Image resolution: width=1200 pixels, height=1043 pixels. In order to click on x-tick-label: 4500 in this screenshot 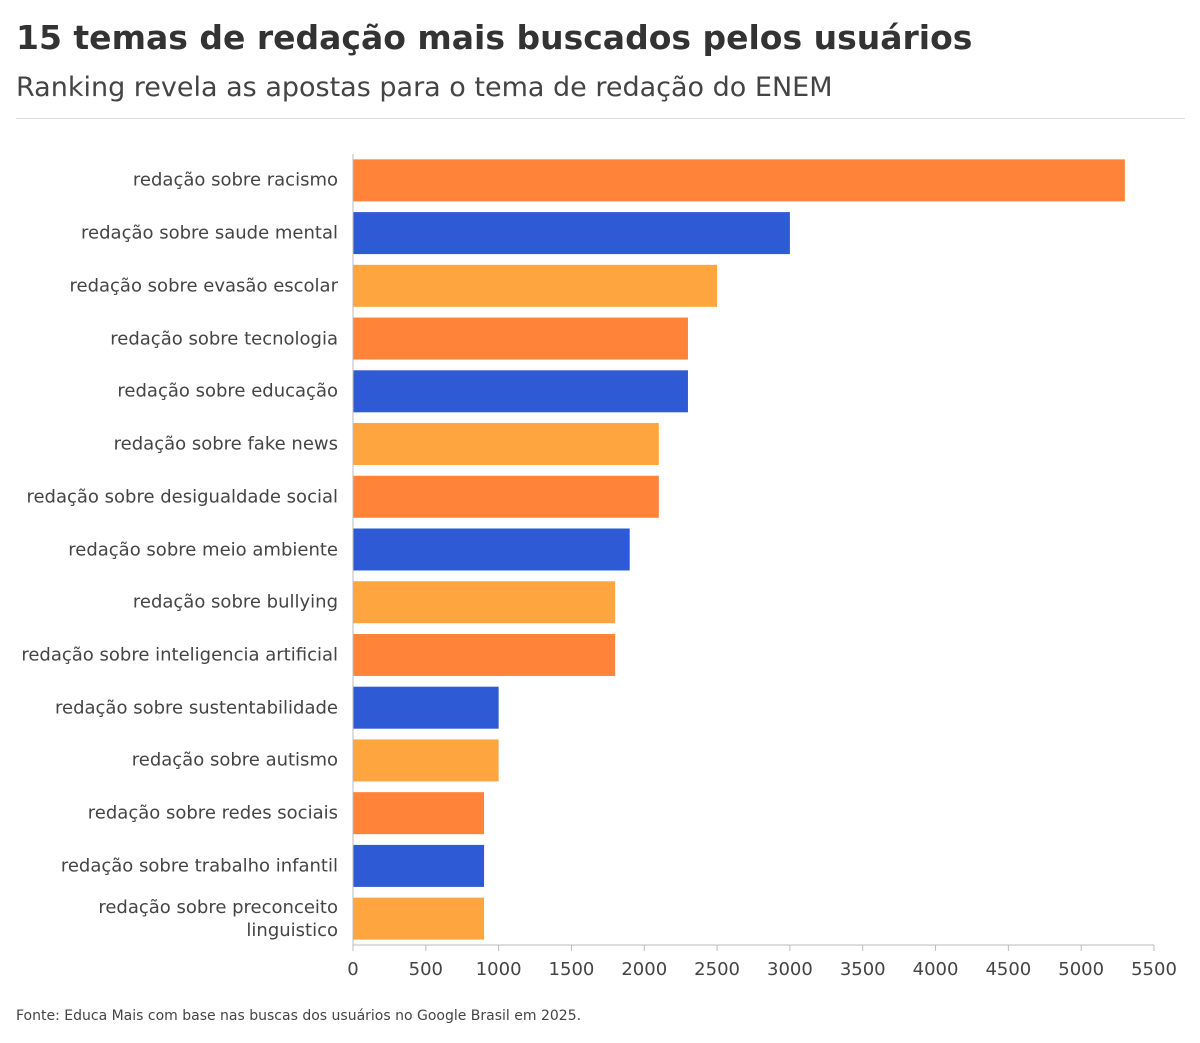, I will do `click(1008, 969)`.